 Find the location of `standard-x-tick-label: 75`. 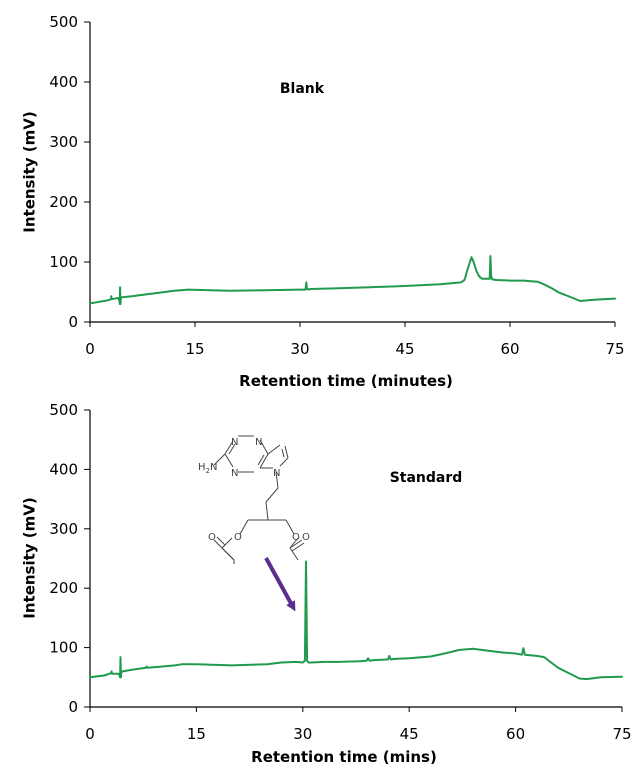

standard-x-tick-label: 75 is located at coordinates (621, 734).